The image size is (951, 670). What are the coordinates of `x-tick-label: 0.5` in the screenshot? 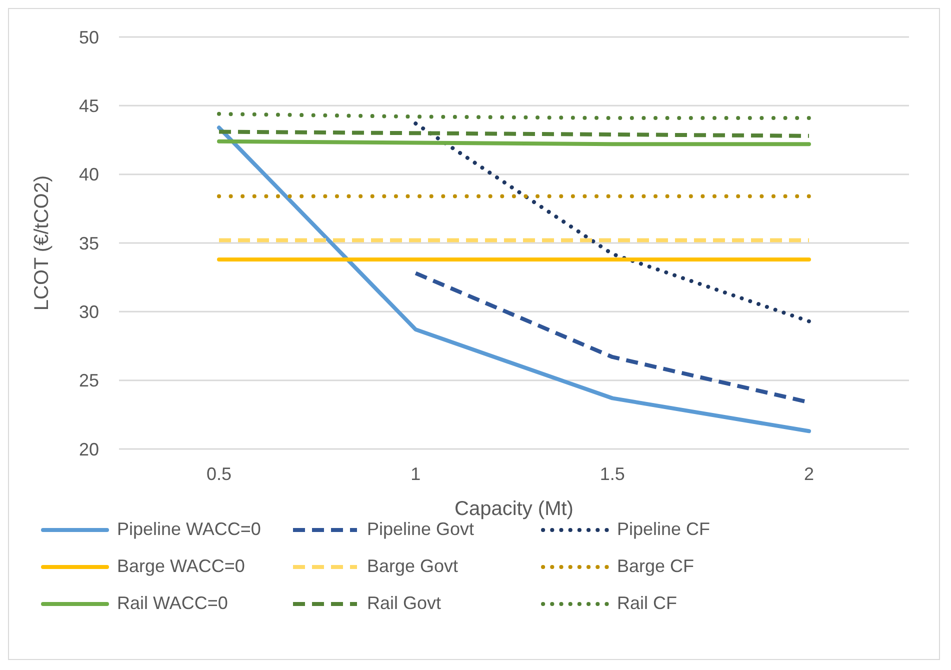 It's located at (219, 474).